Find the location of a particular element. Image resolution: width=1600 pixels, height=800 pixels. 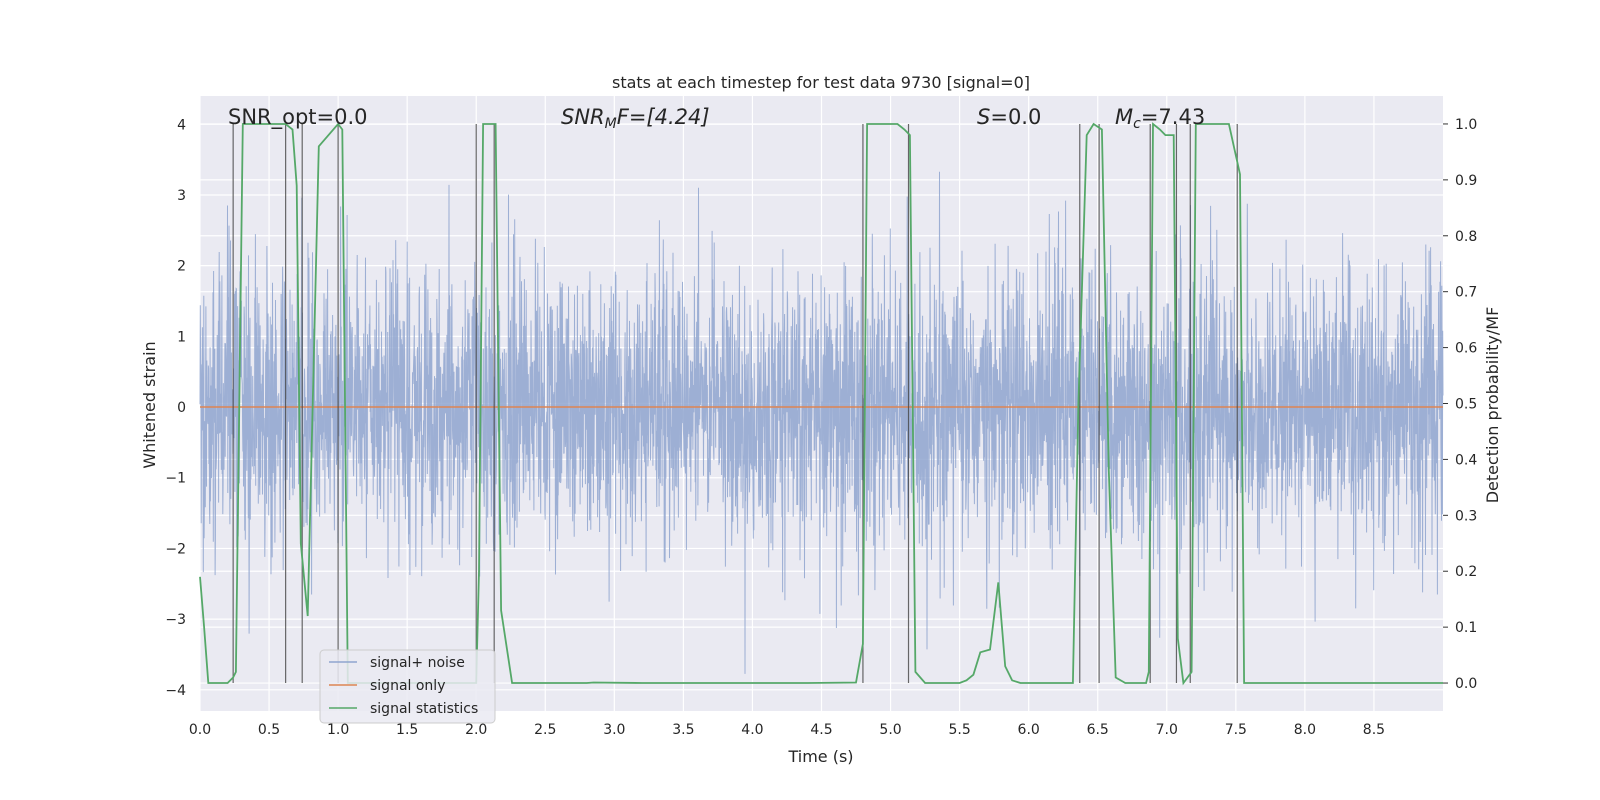

y-tick-label: 0 is located at coordinates (181, 408).